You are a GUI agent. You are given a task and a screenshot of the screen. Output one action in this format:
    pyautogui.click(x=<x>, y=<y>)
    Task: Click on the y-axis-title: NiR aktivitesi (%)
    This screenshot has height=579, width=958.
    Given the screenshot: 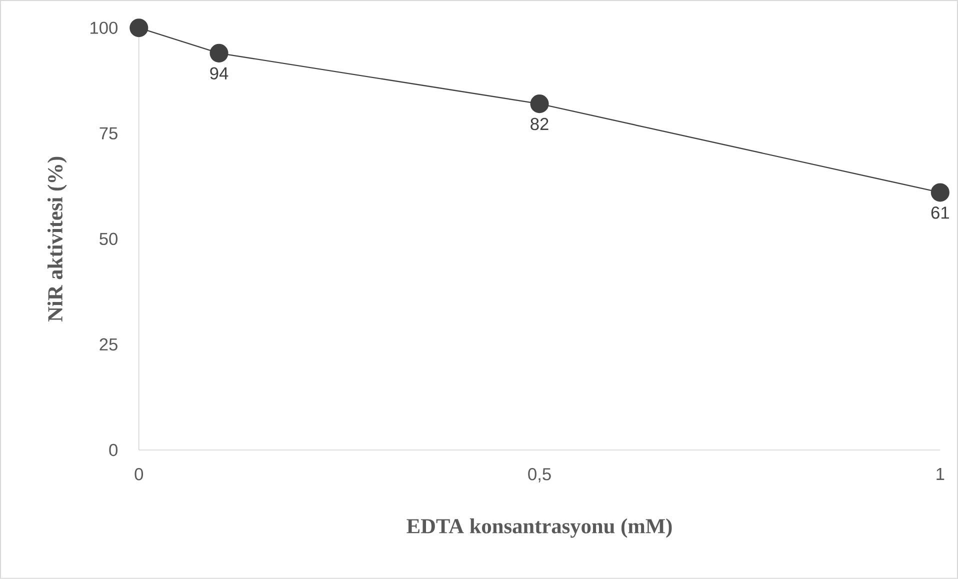 What is the action you would take?
    pyautogui.click(x=57, y=239)
    